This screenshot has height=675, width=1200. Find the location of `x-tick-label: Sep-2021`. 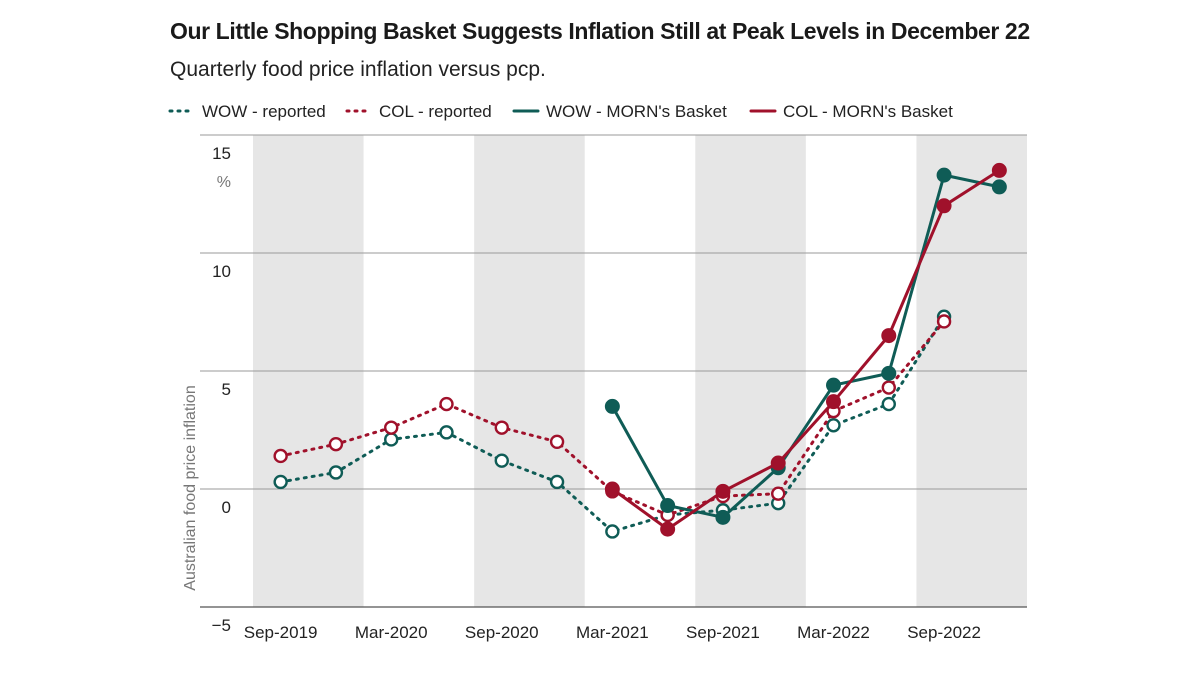

x-tick-label: Sep-2021 is located at coordinates (723, 632).